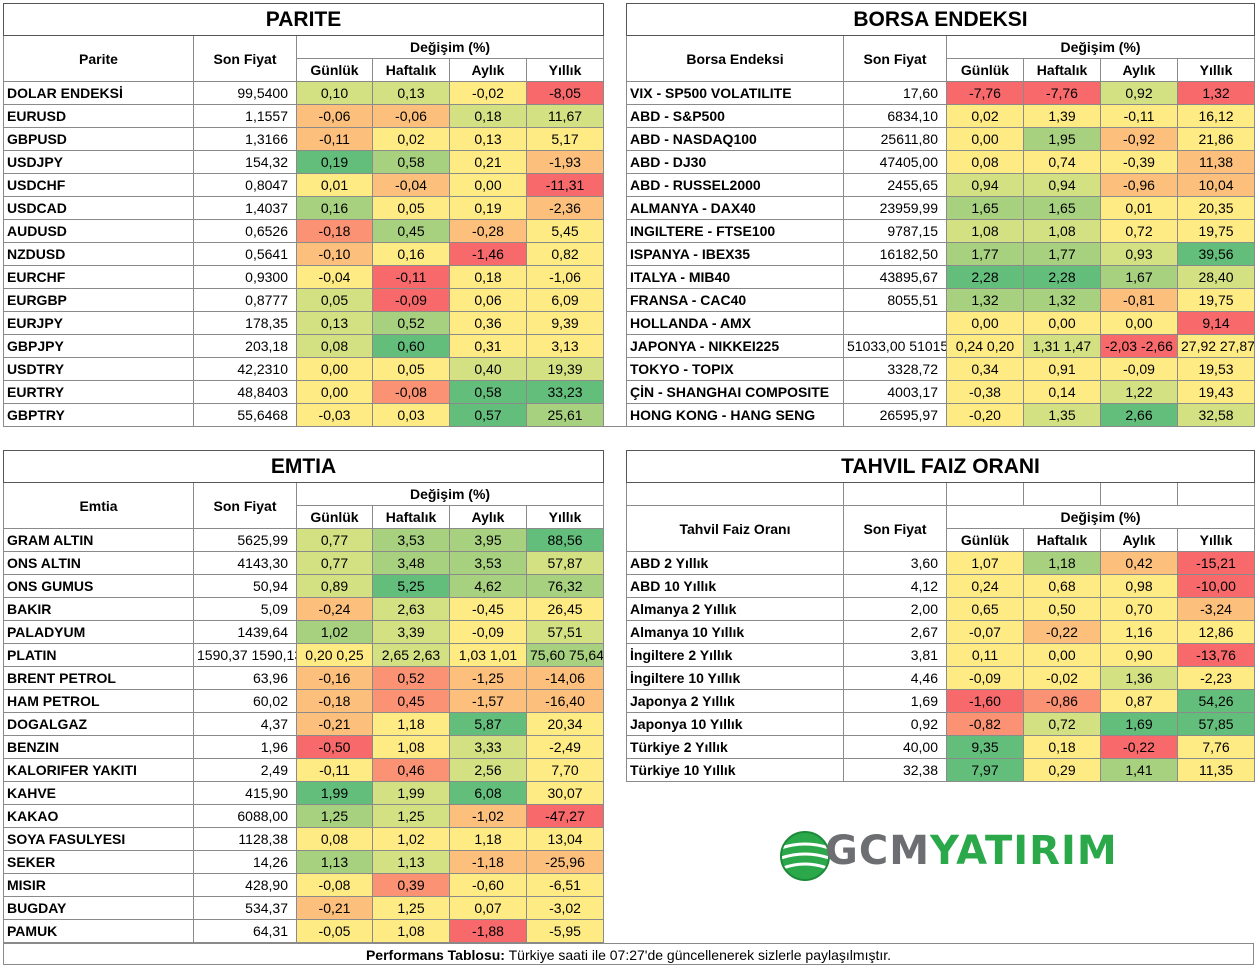  I want to click on borsa-period: Günlük, so click(985, 70).